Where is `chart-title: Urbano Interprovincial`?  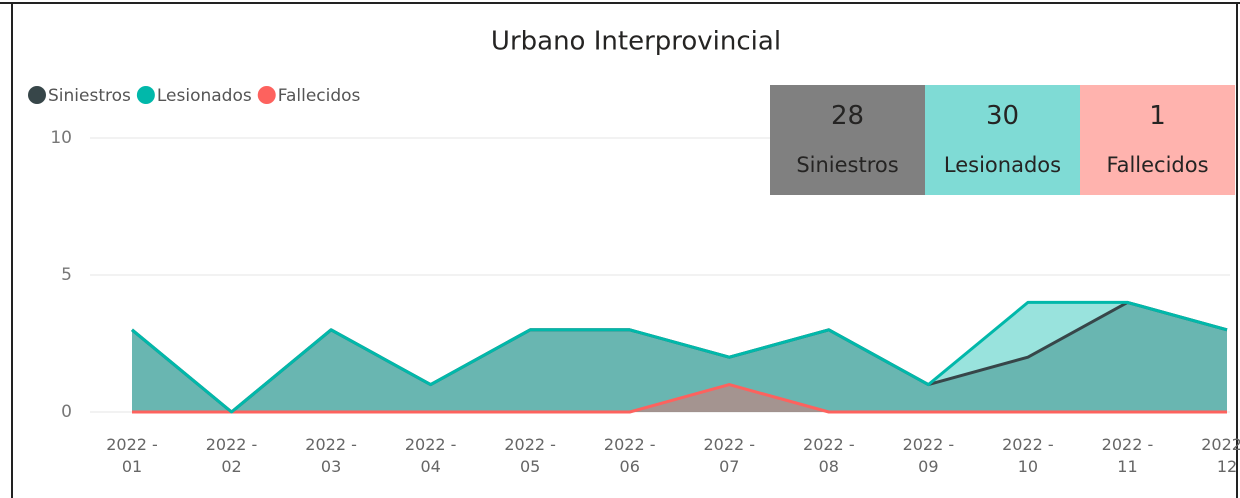 chart-title: Urbano Interprovincial is located at coordinates (636, 42).